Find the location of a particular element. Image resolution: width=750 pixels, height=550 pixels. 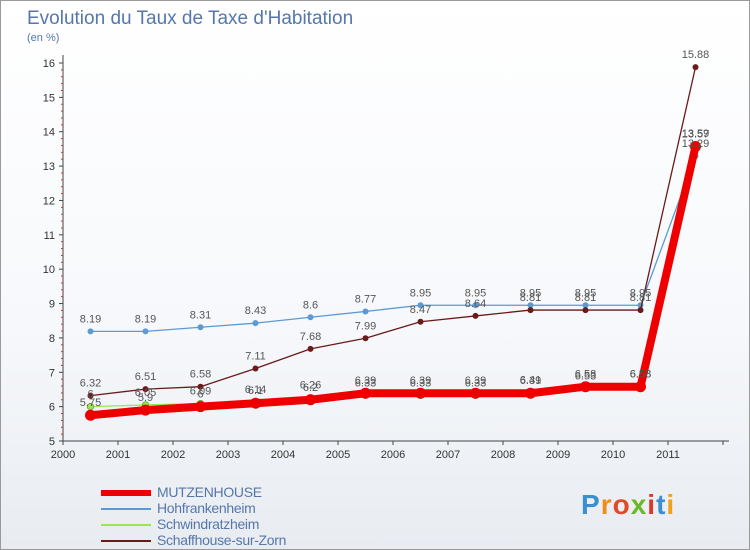

logo-letter: x is located at coordinates (639, 504).